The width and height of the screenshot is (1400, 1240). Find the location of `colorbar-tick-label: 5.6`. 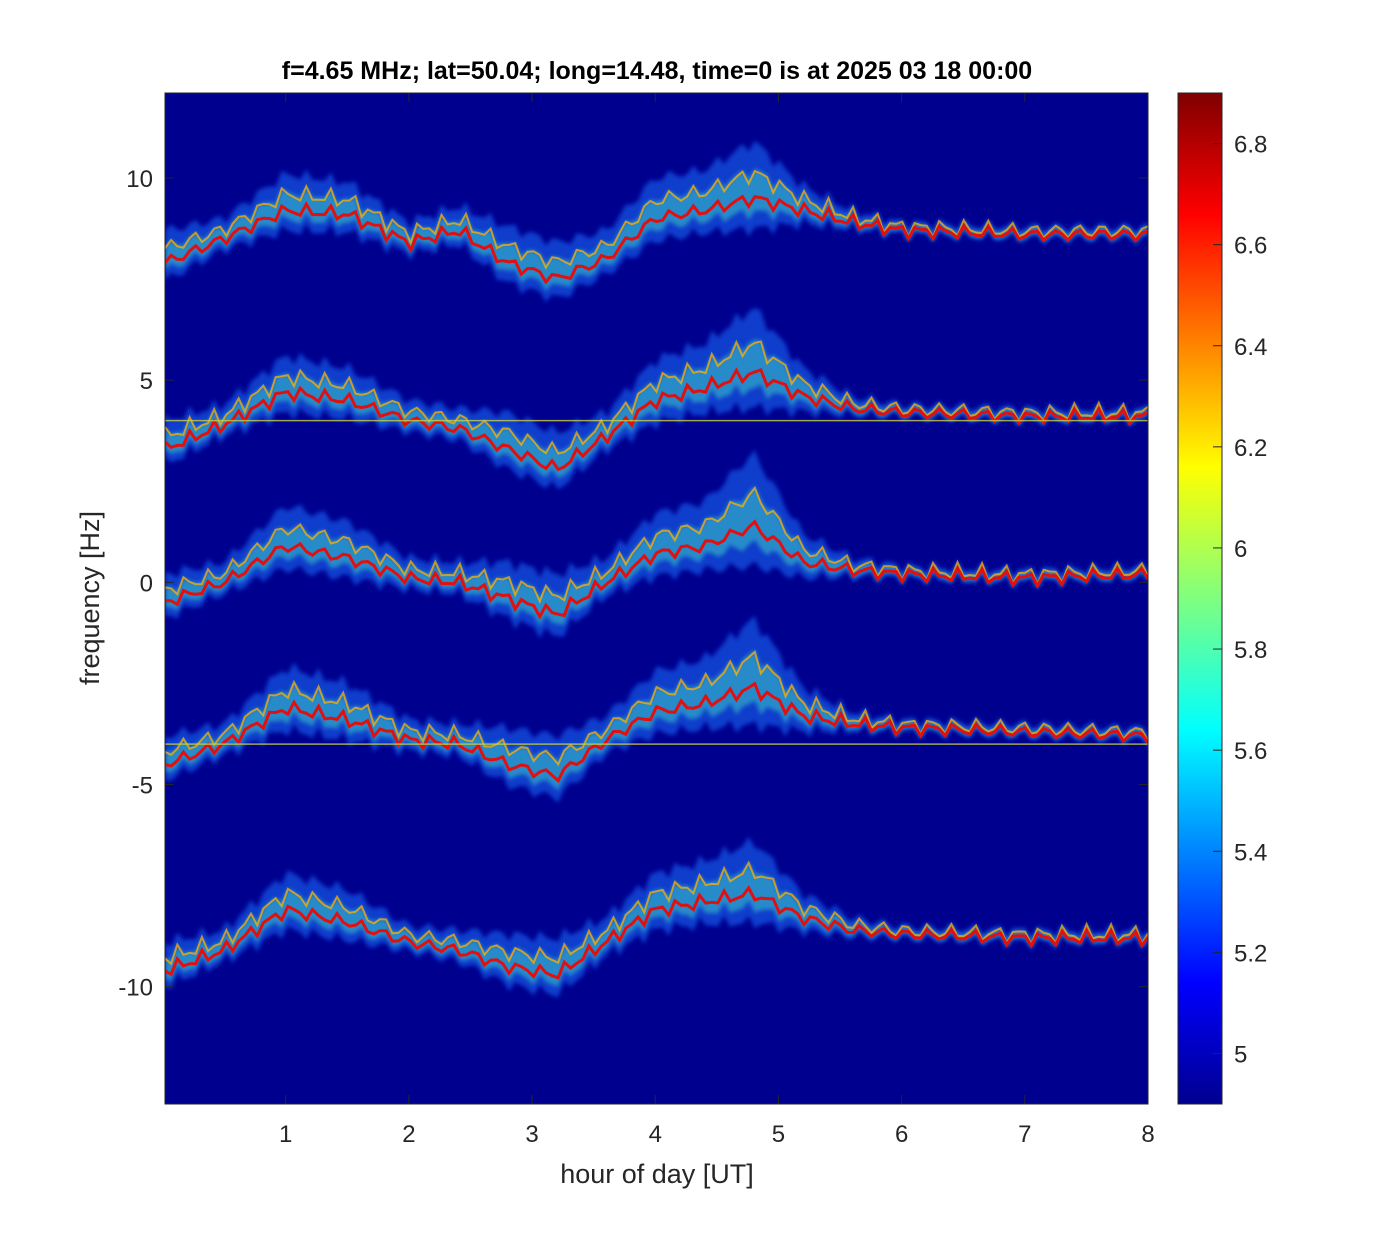

colorbar-tick-label: 5.6 is located at coordinates (1250, 751).